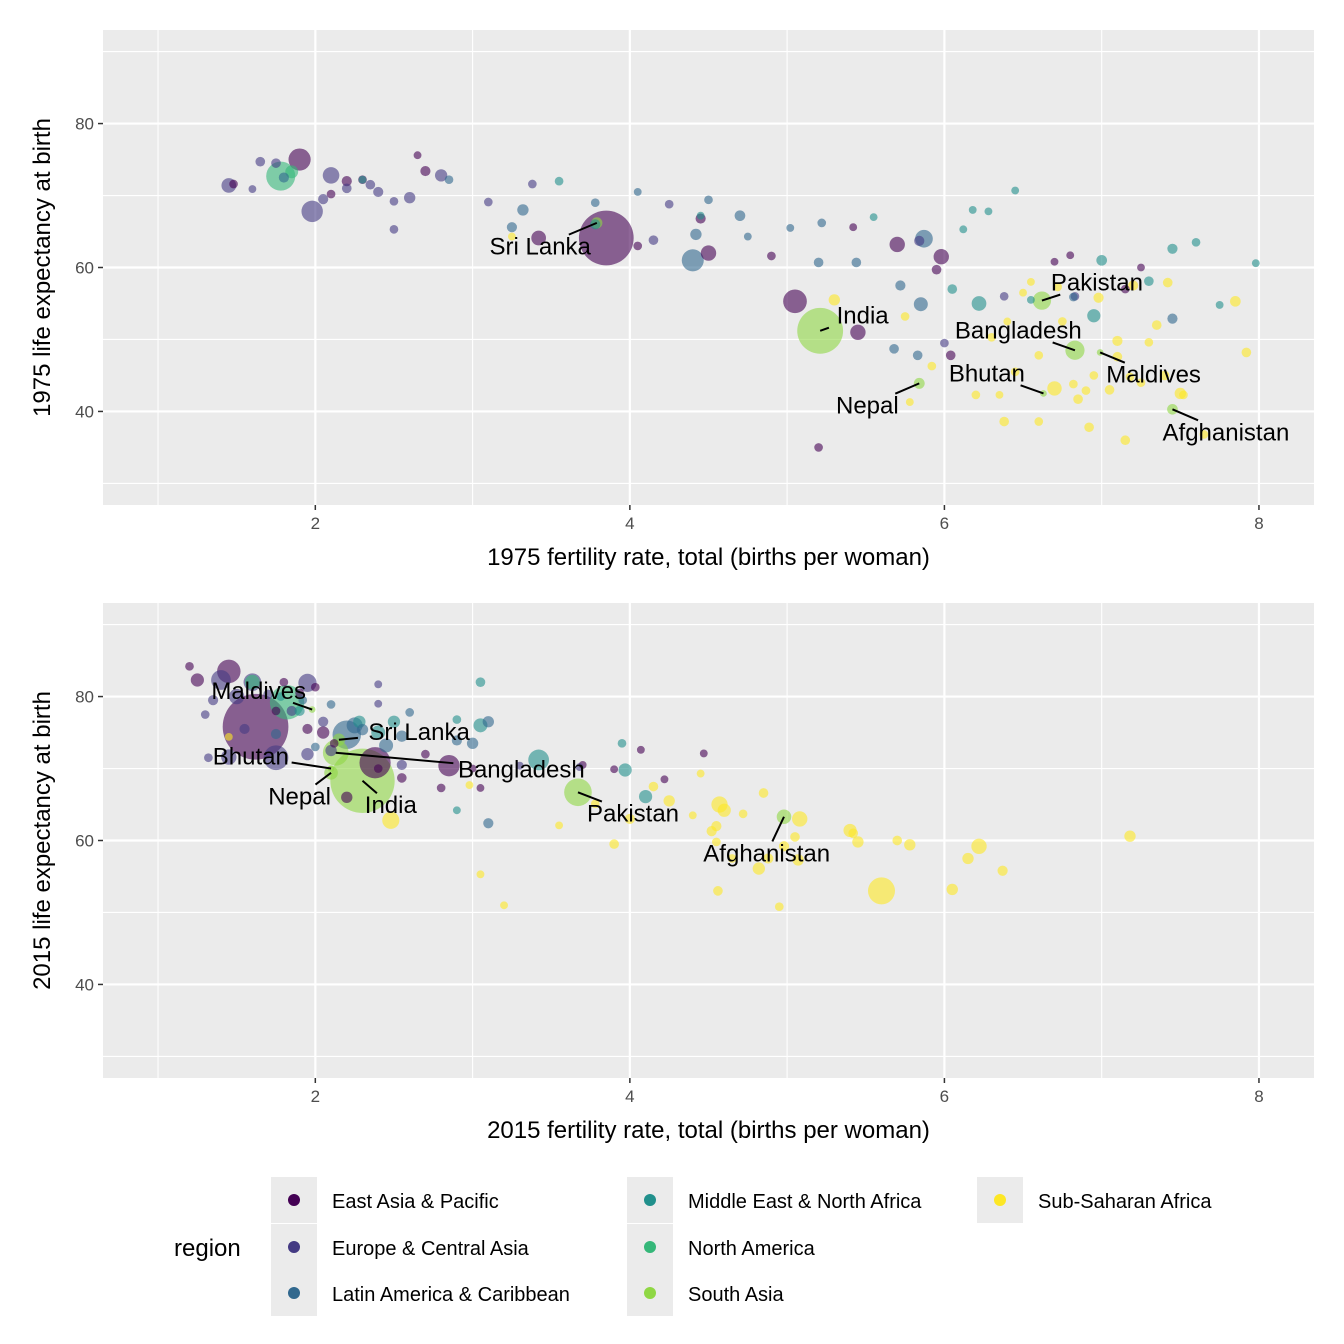  Describe the element at coordinates (431, 1249) in the screenshot. I see `legend-label: Europe & Central Asia` at that location.